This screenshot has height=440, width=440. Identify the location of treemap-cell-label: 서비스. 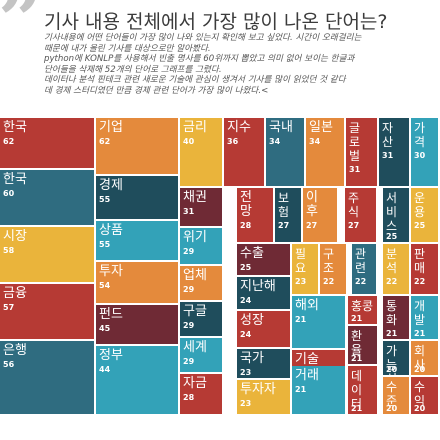
(392, 212).